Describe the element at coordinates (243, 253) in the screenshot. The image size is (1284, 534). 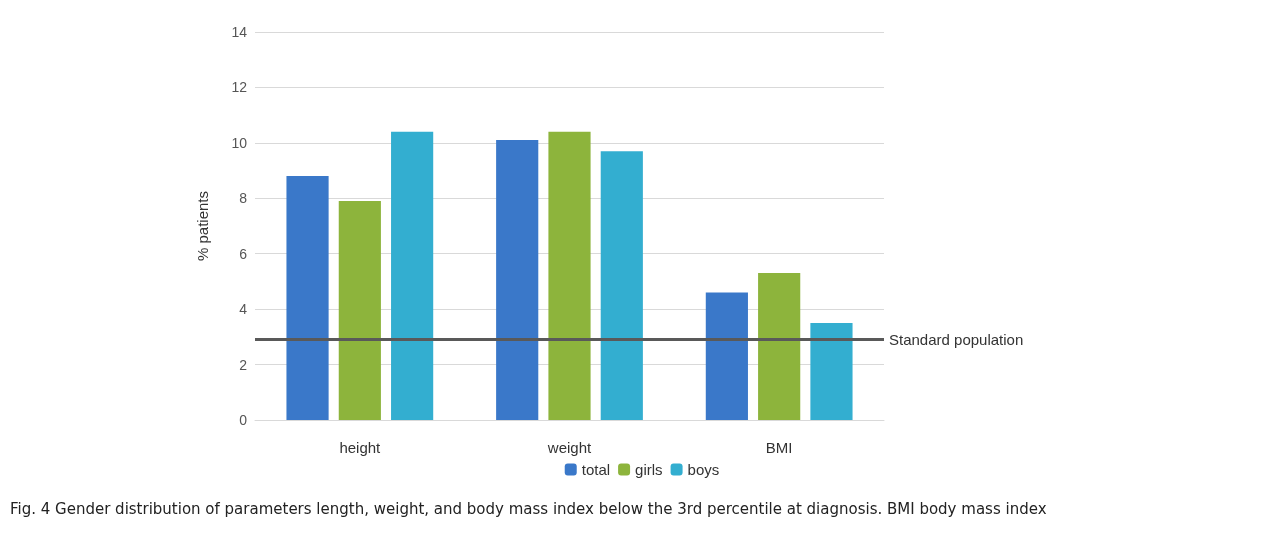
I see `y-tick-label: 6` at that location.